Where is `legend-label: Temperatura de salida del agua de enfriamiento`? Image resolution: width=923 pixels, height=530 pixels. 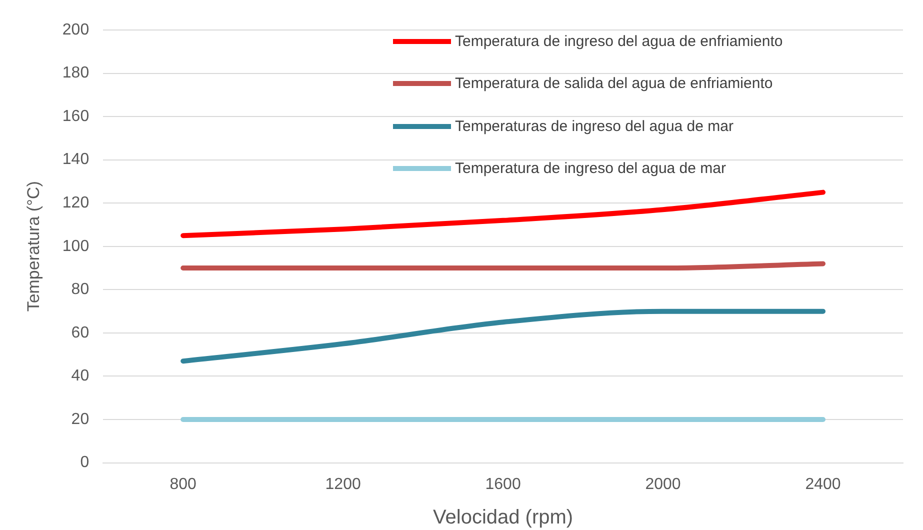 legend-label: Temperatura de salida del agua de enfriamiento is located at coordinates (614, 83).